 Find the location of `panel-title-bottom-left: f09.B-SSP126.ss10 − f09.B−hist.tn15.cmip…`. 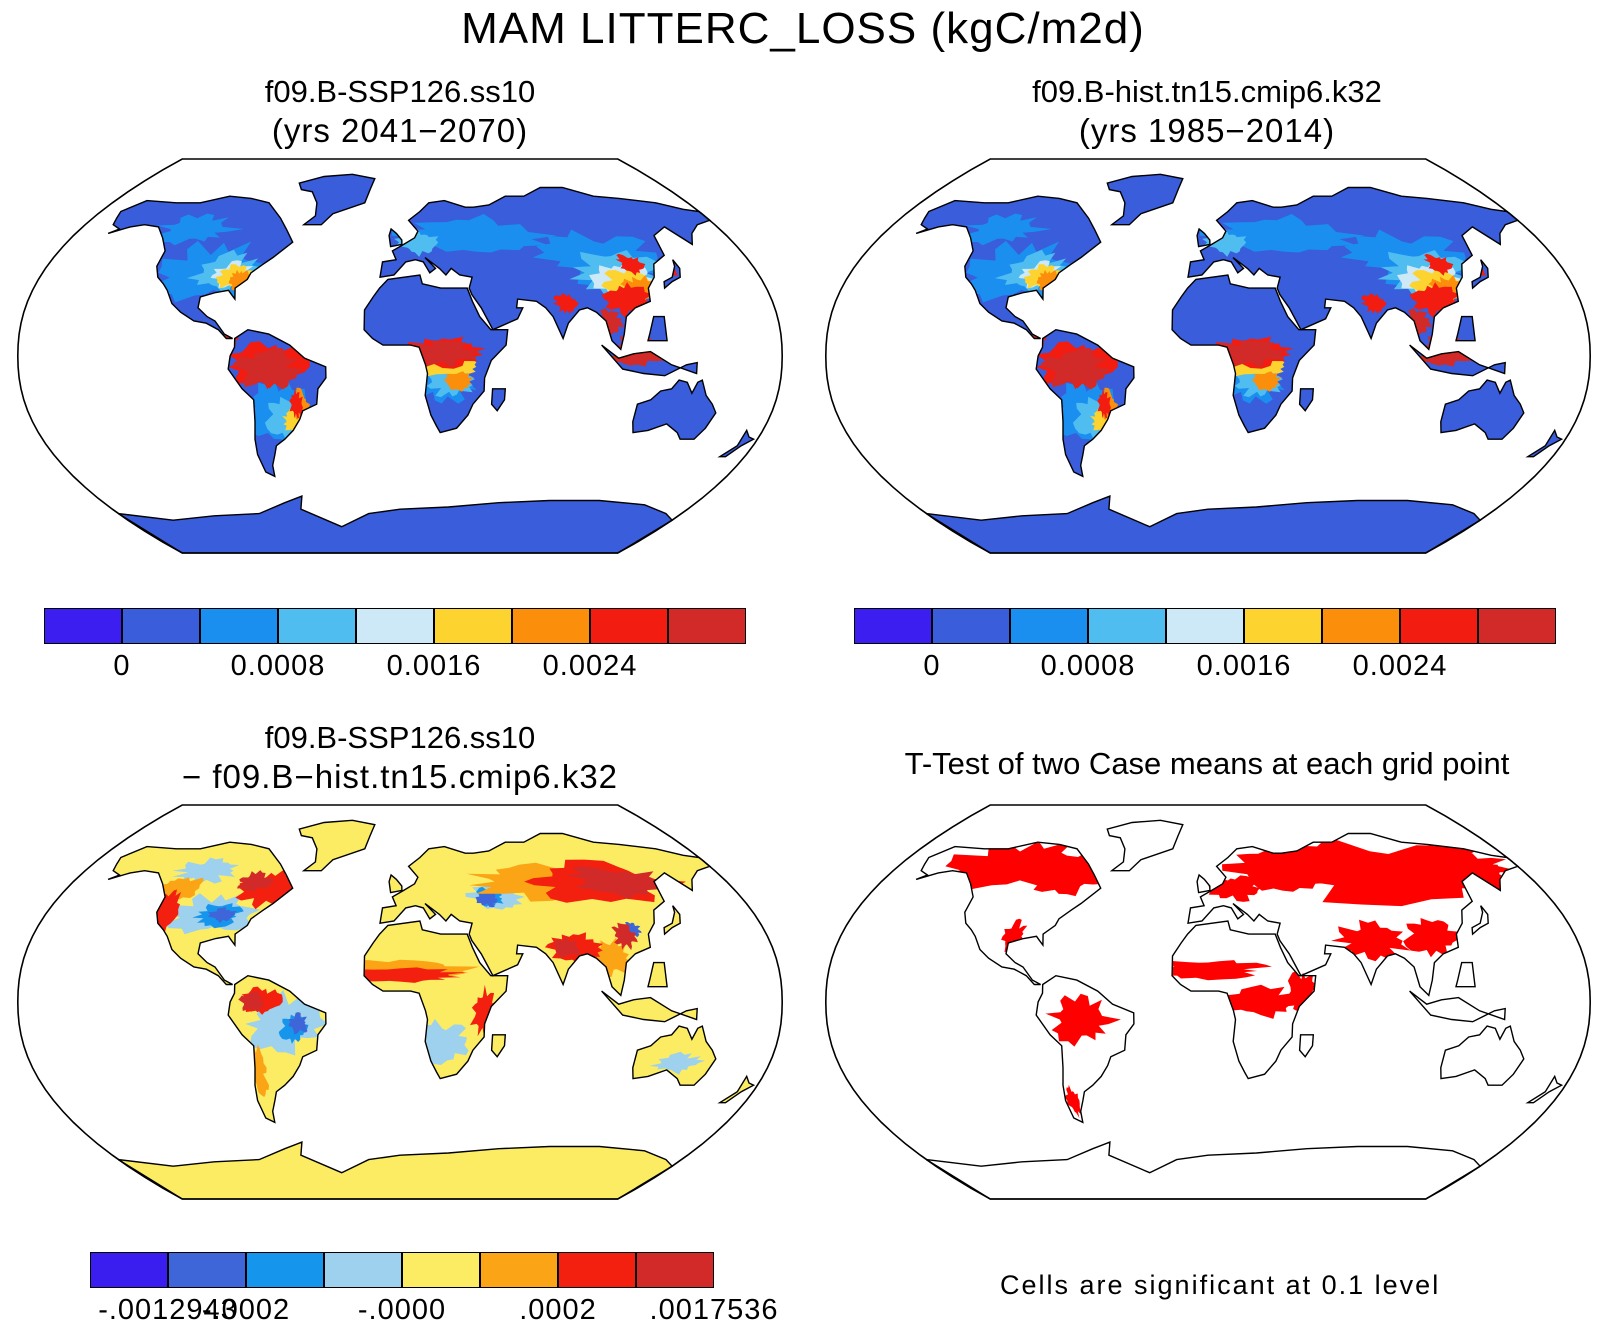

panel-title-bottom-left: f09.B-SSP126.ss10 − f09.B−hist.tn15.cmip… is located at coordinates (400, 758).